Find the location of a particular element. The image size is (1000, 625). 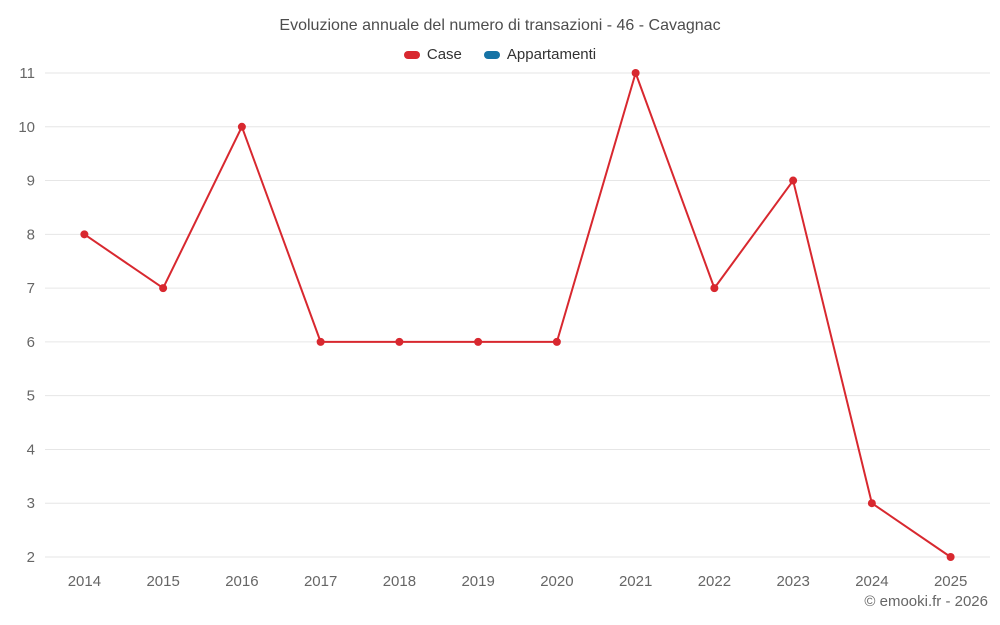

y-axis-tick-label: 6 is located at coordinates (31, 342).